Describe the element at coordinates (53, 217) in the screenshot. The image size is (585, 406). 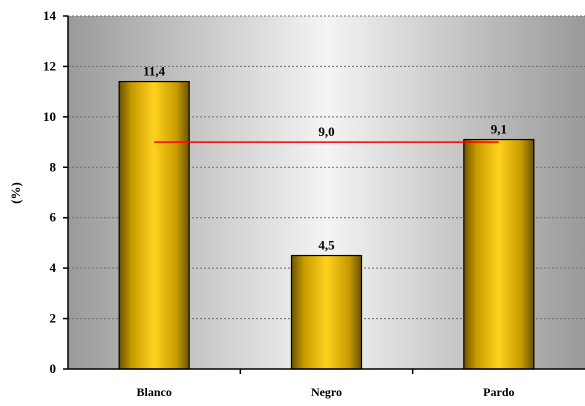
I see `y-tick-label: 6` at that location.